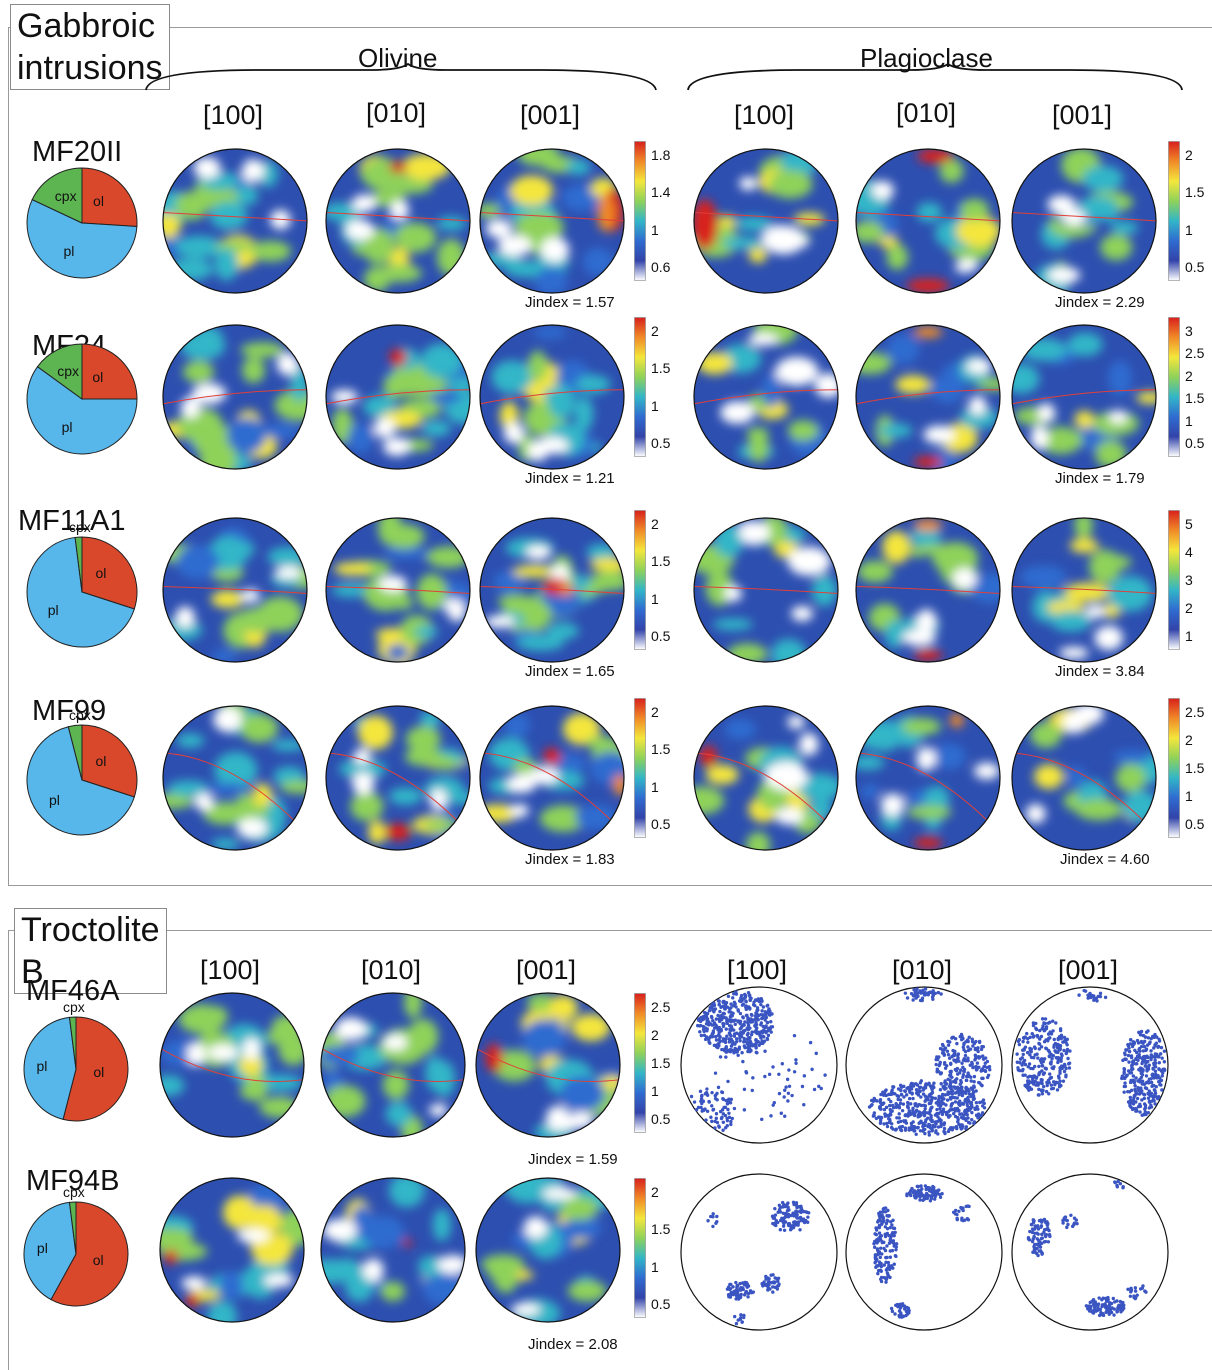 The height and width of the screenshot is (1370, 1212). I want to click on plagioclase-jindex: Jindex = 2.29, so click(1100, 302).